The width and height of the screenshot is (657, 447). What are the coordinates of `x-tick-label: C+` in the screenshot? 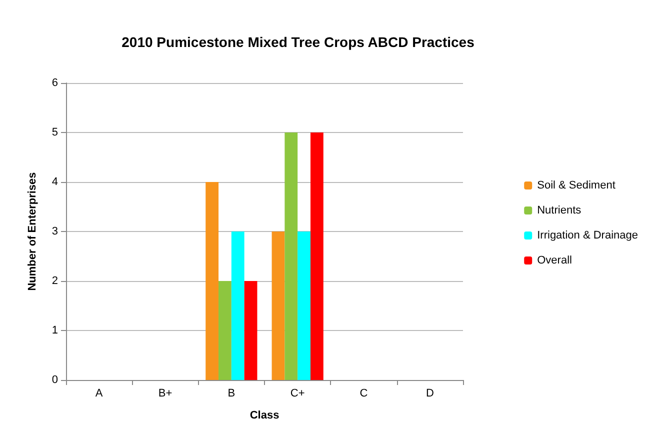 It's located at (297, 394).